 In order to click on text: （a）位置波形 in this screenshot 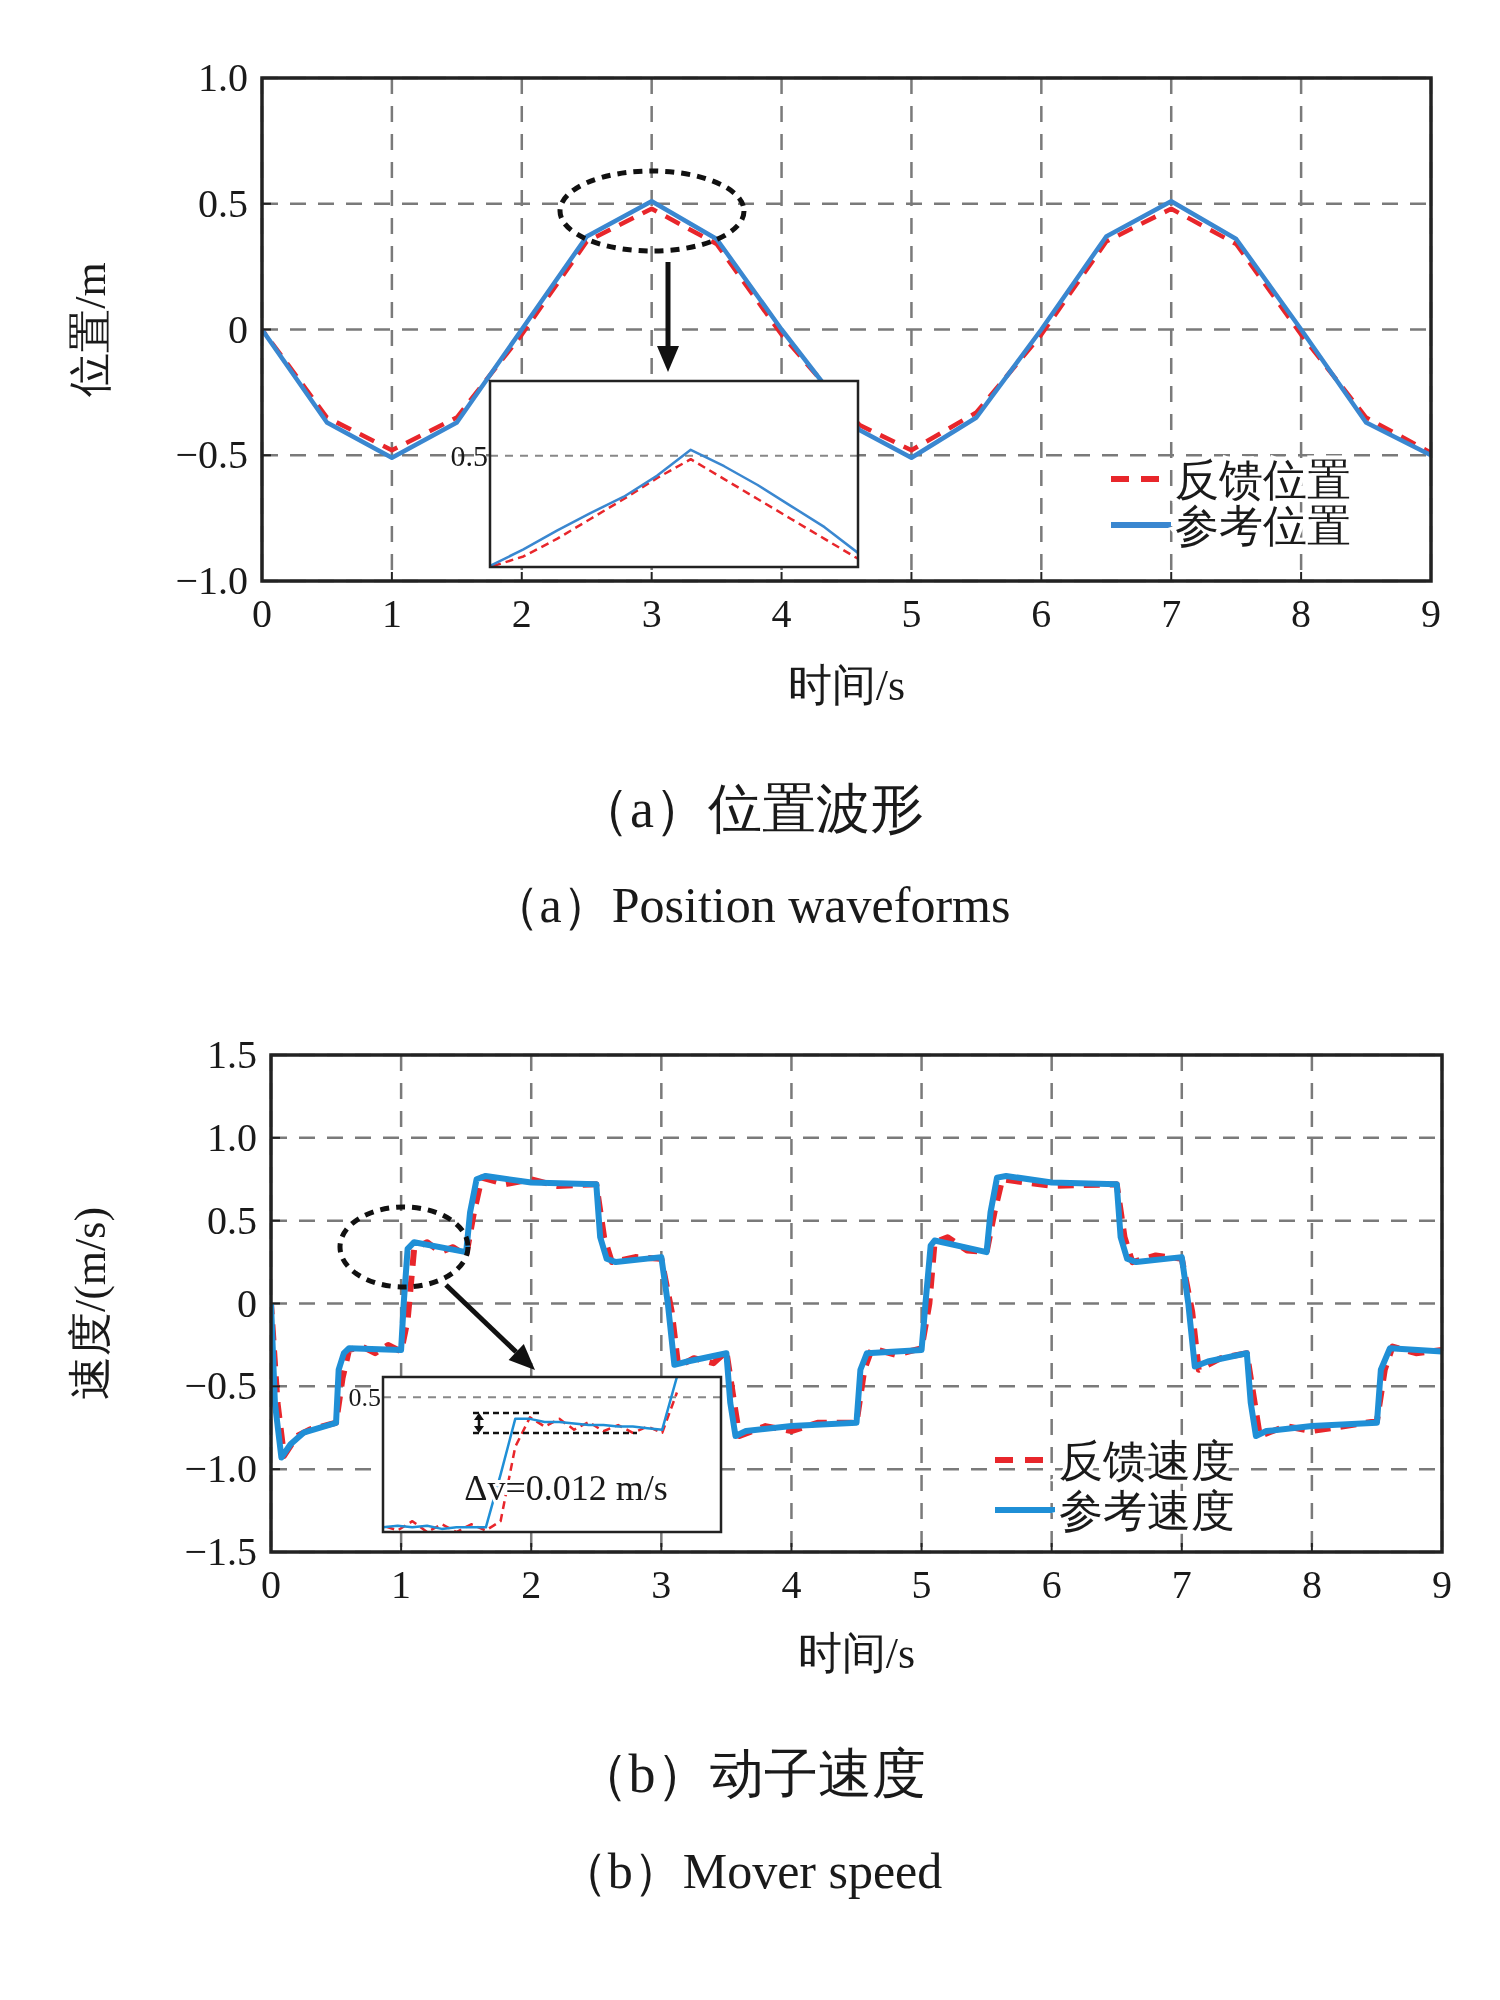, I will do `click(750, 809)`.